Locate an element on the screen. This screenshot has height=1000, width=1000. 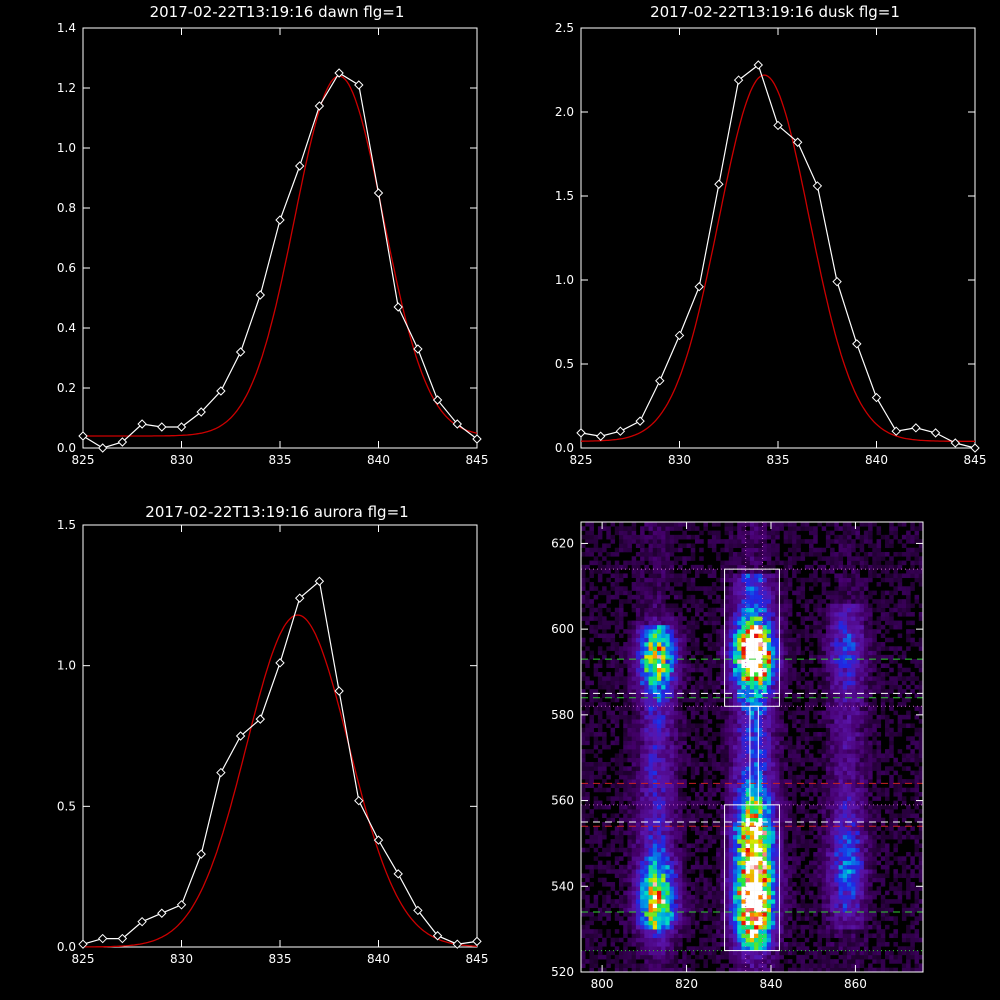
aurora-data-point is located at coordinates (83, 944).